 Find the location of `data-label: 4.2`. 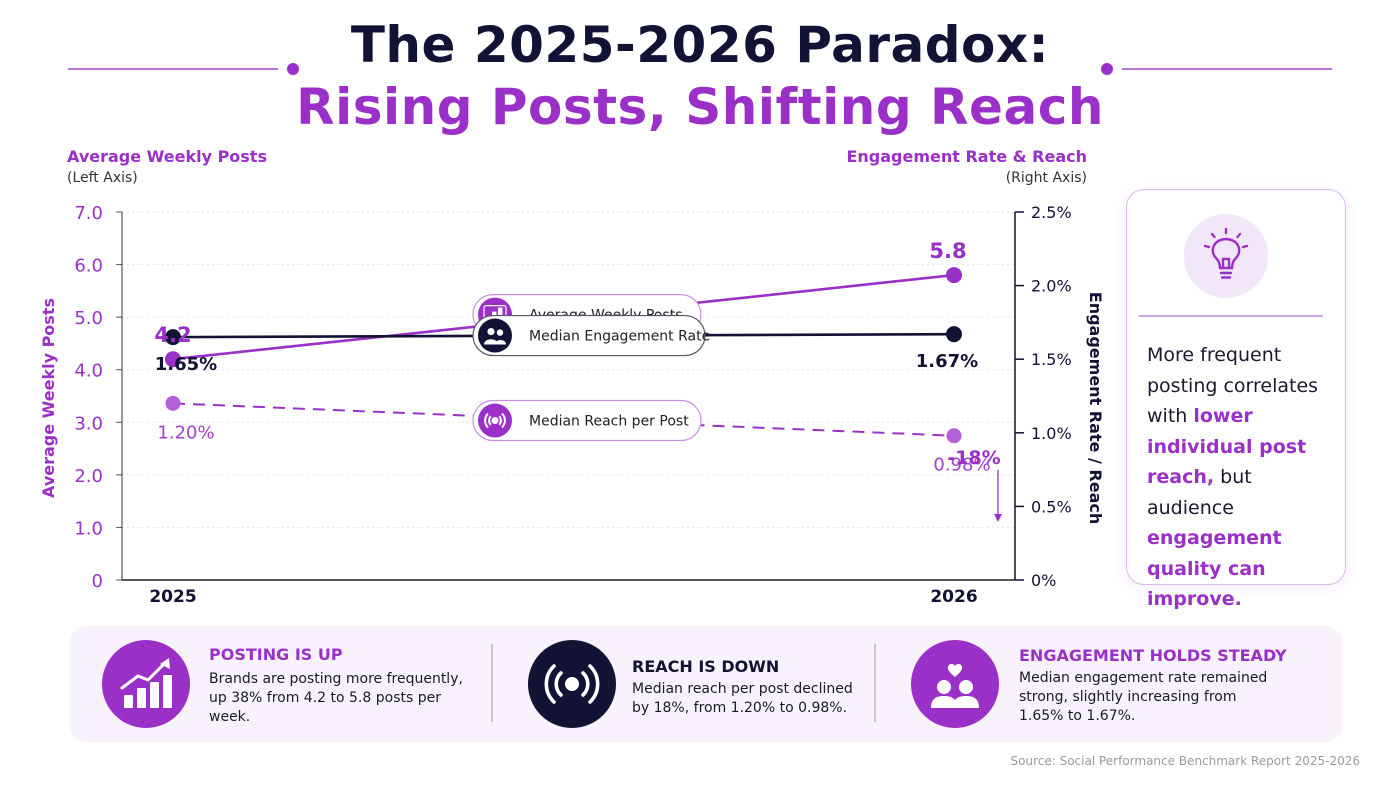

data-label: 4.2 is located at coordinates (172, 335).